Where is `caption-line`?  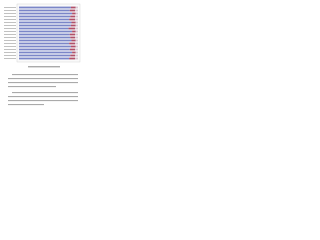
caption-line is located at coordinates (44, 67).